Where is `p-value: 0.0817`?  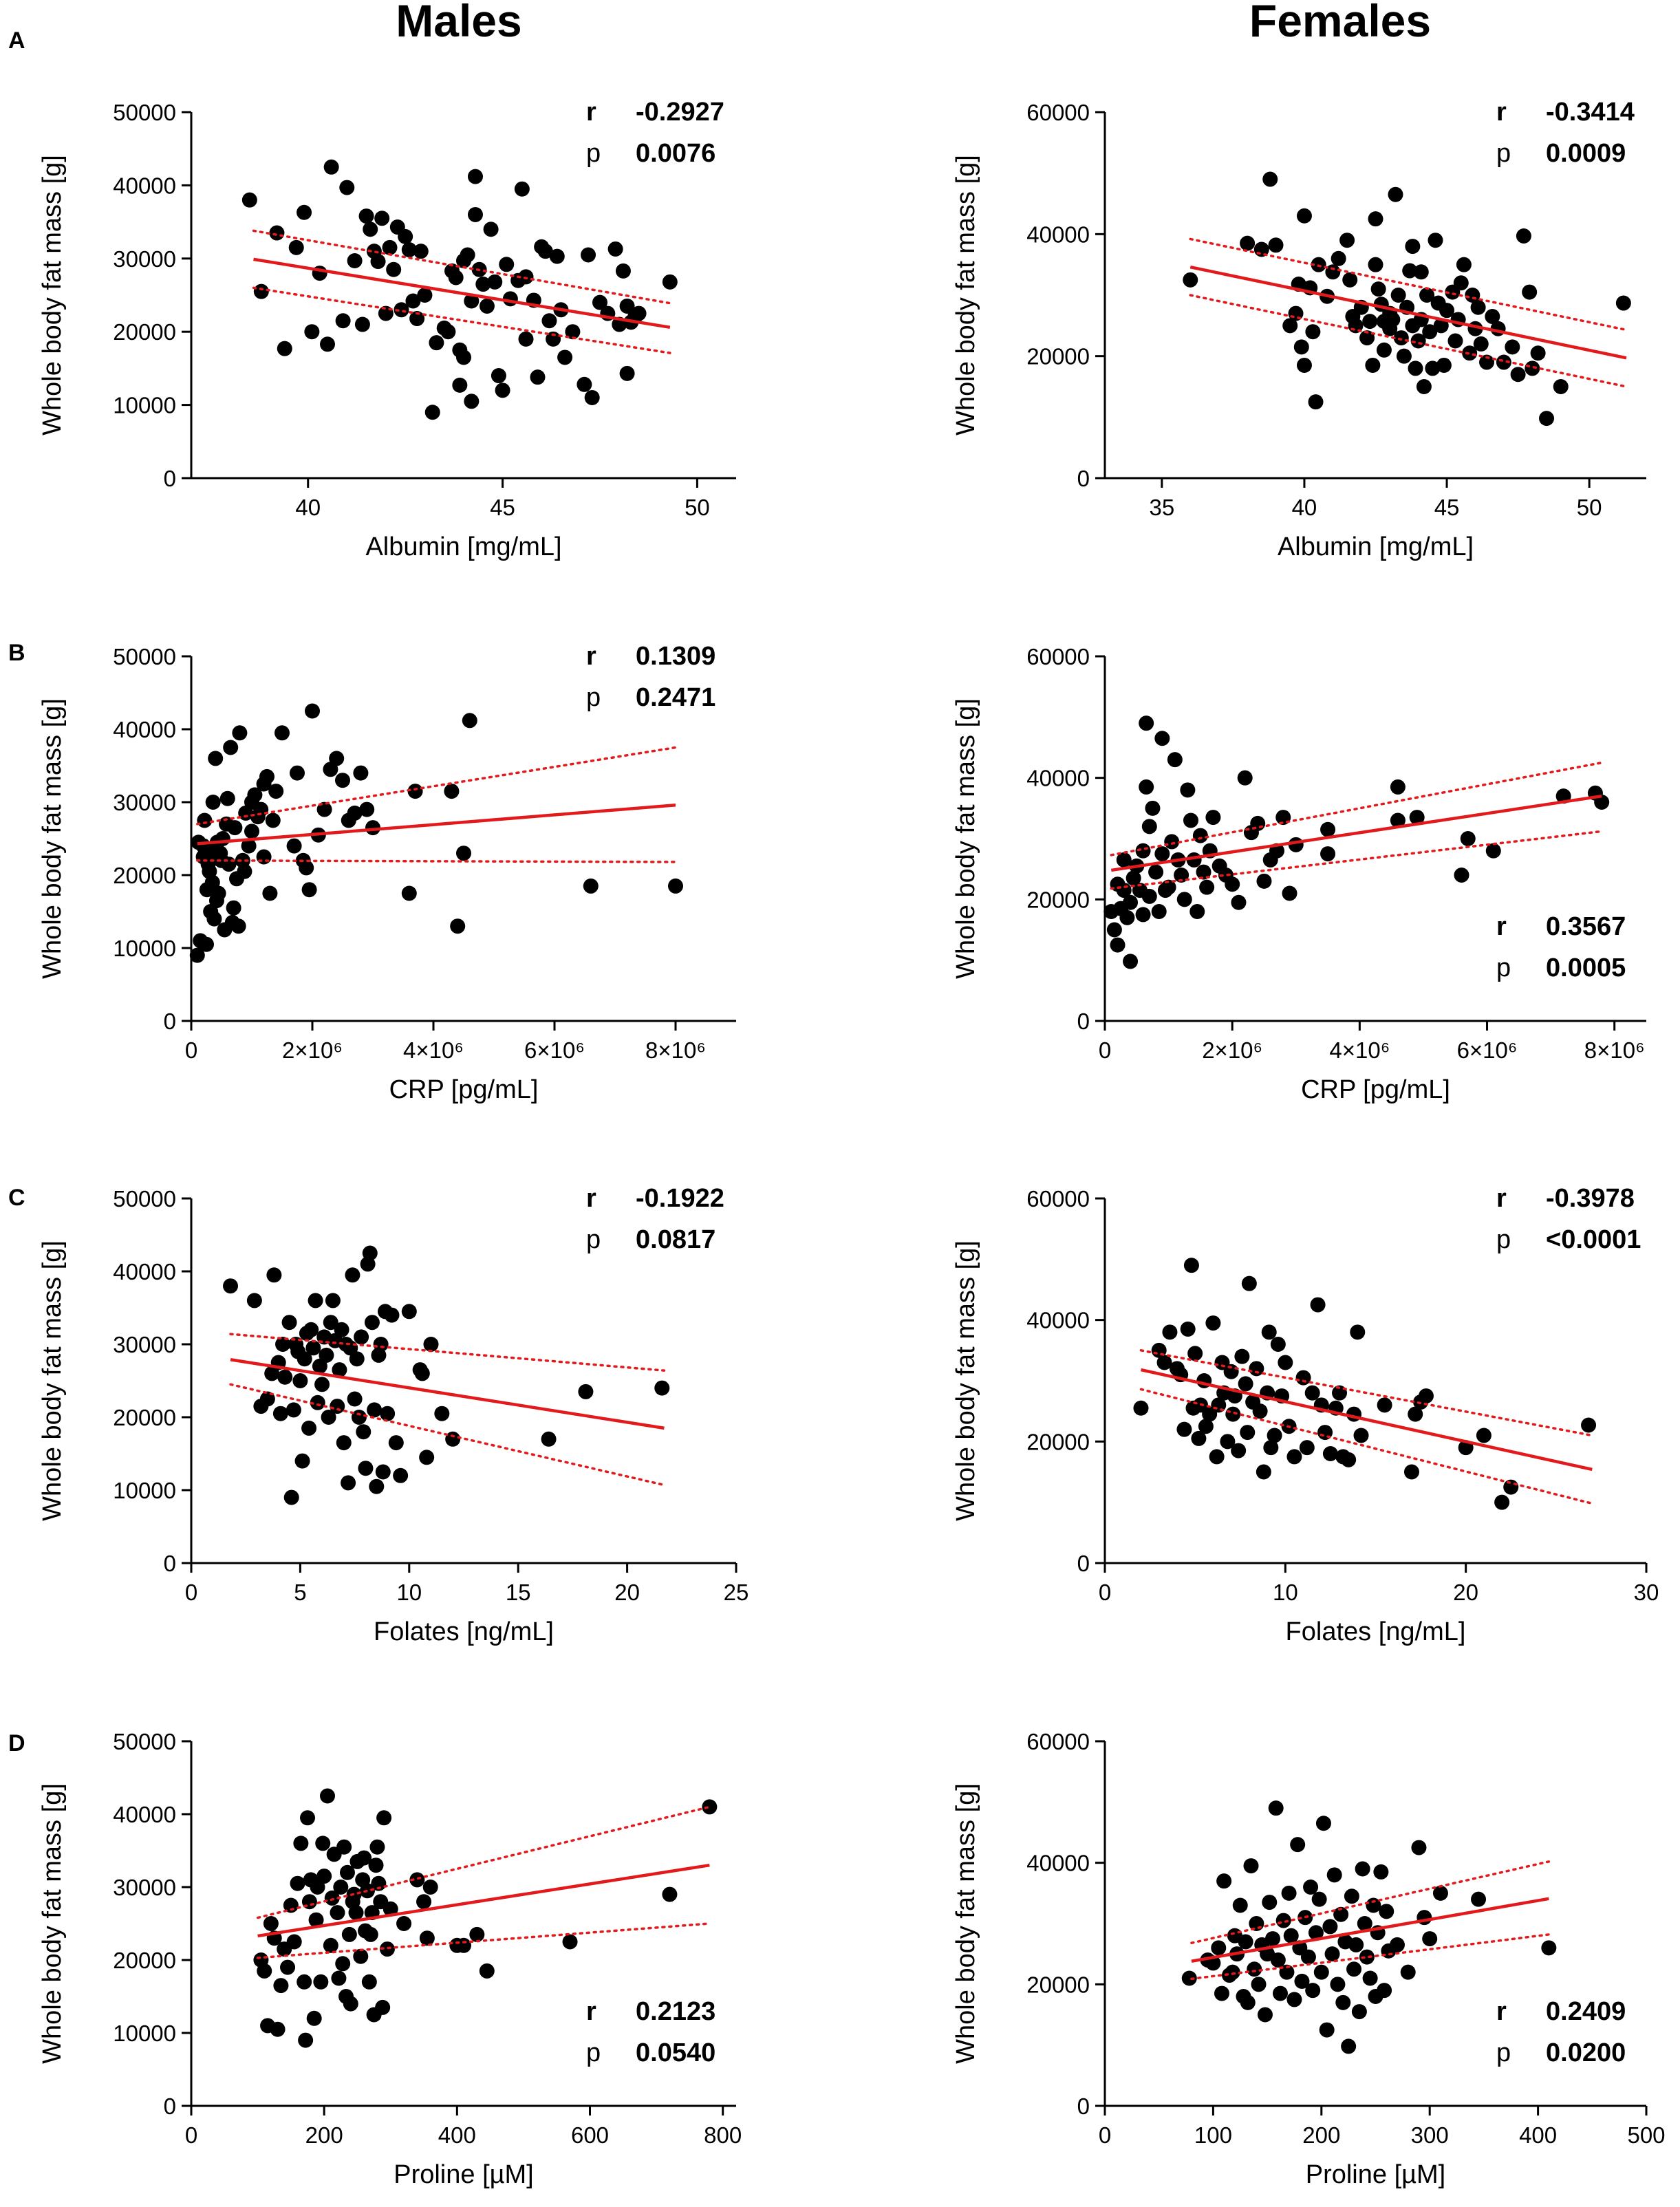 p-value: 0.0817 is located at coordinates (675, 1239).